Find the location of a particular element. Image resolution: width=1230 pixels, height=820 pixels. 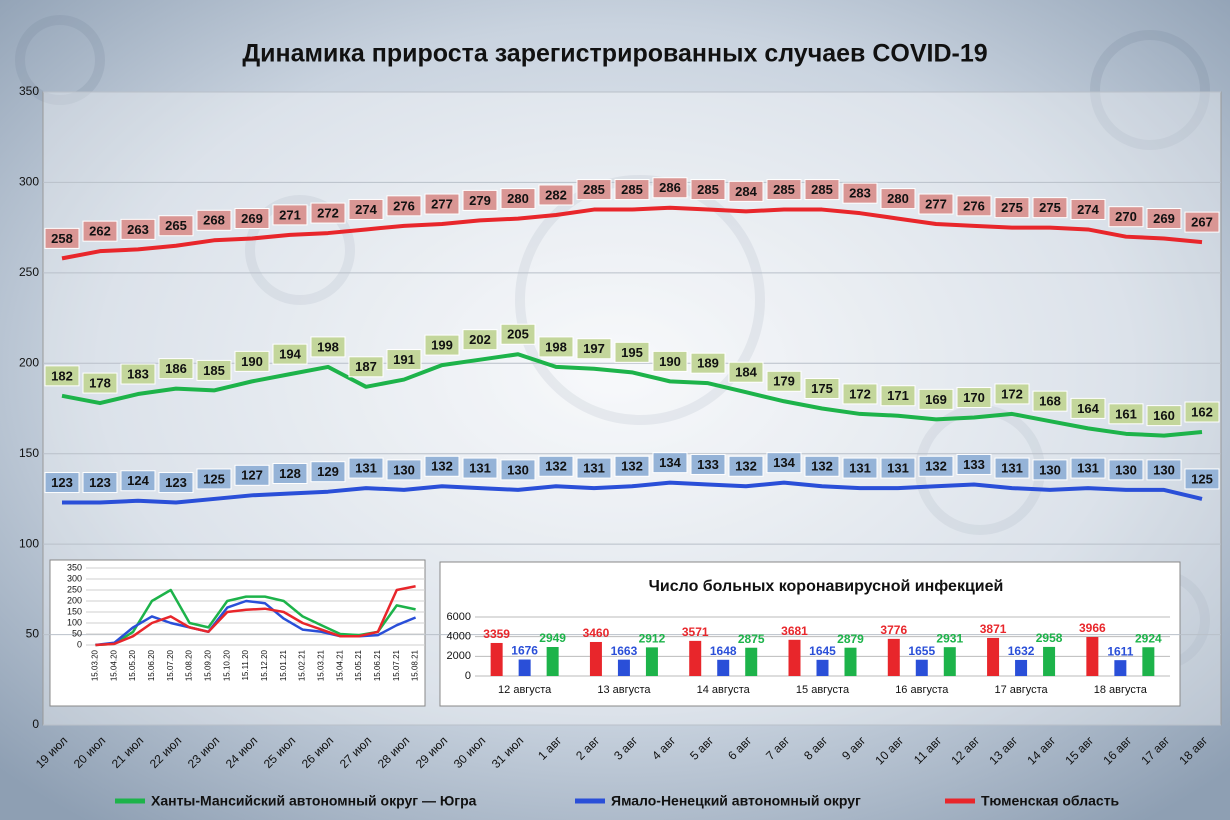

x-tick-label: 15.07.20 is located at coordinates (170, 665).